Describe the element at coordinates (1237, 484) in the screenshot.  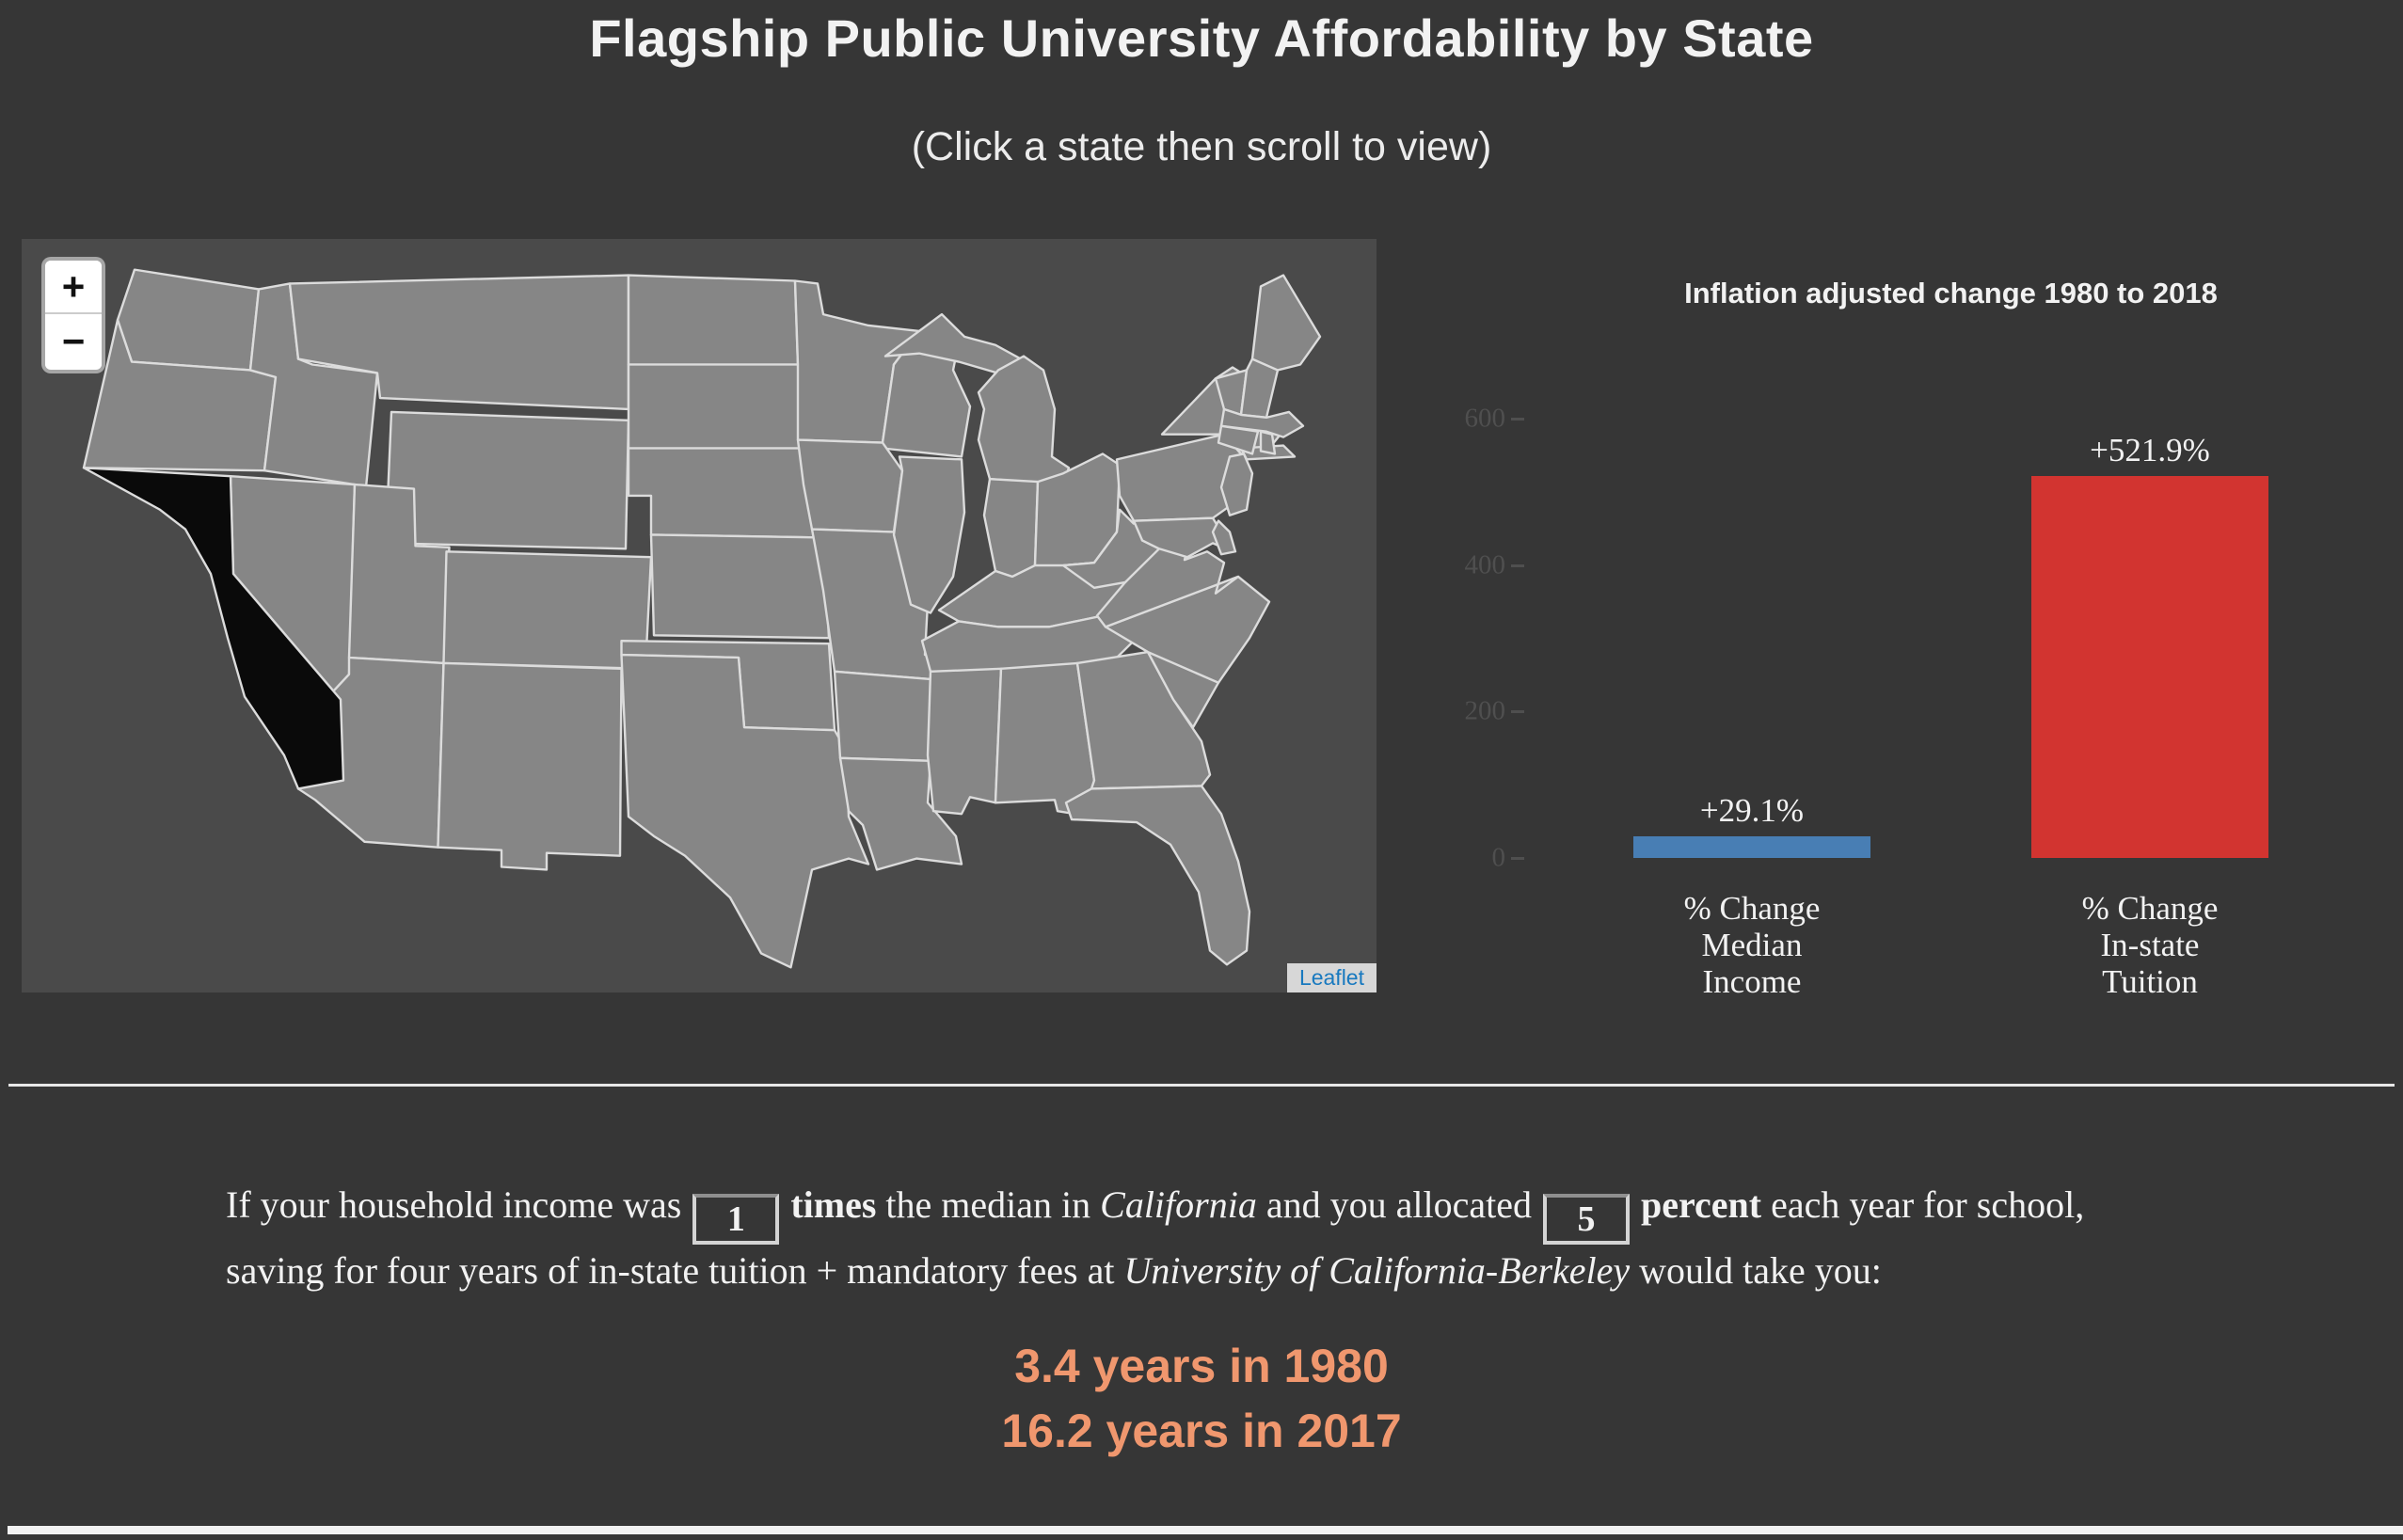
I see `state-new-jersey` at that location.